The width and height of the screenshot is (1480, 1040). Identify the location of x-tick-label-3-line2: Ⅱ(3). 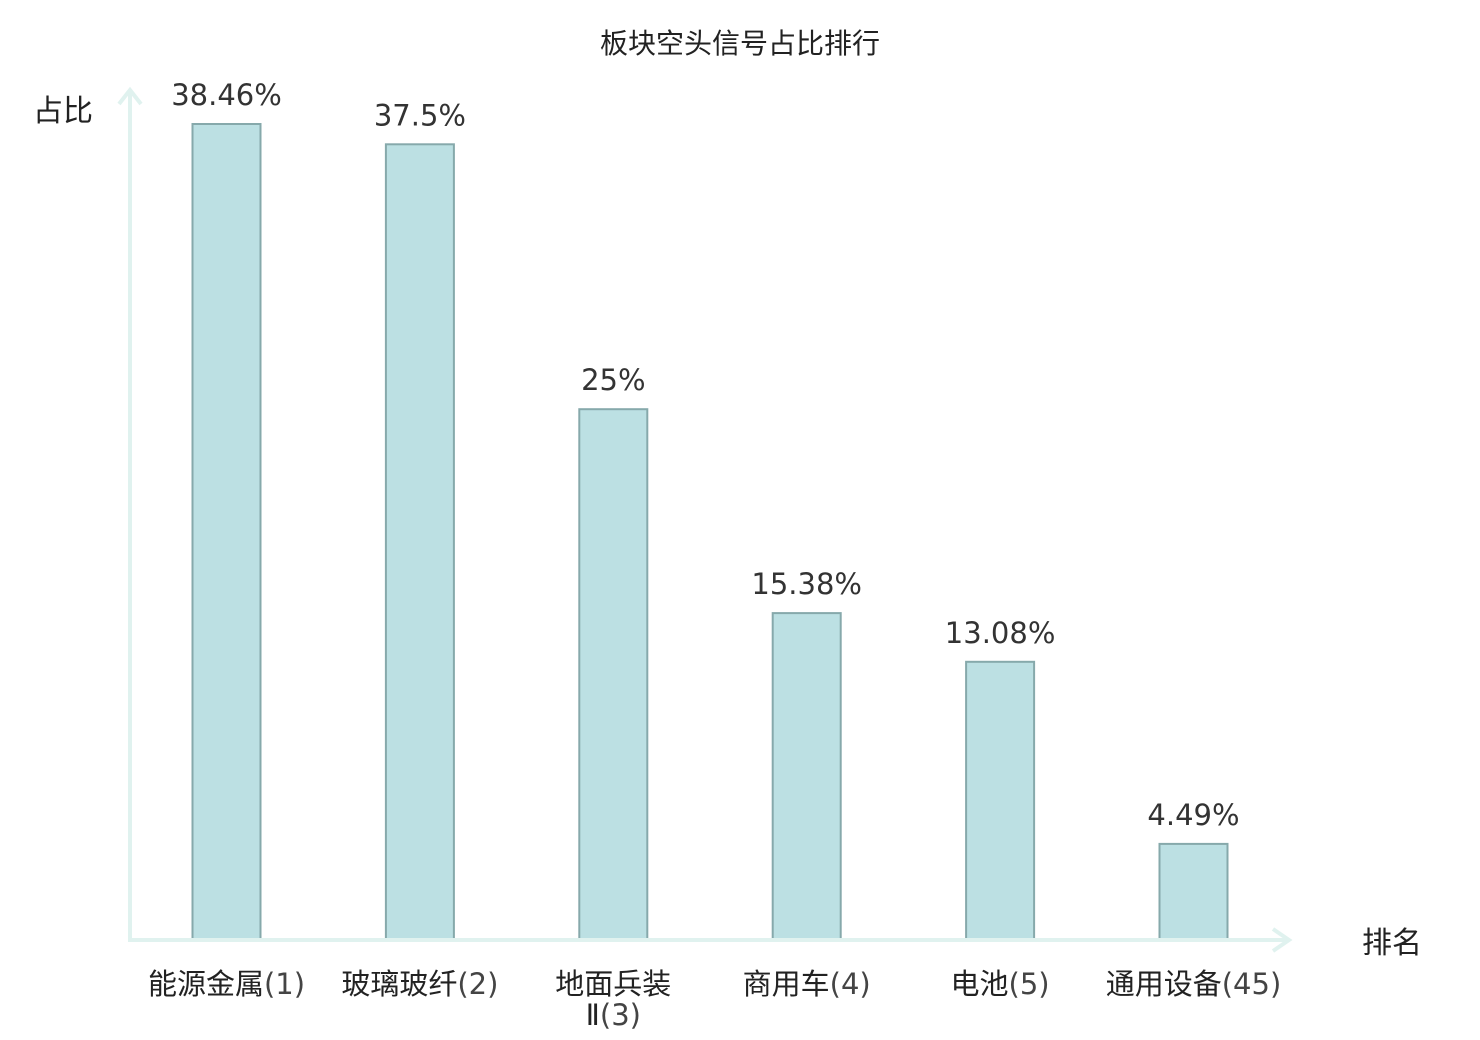
(613, 1015).